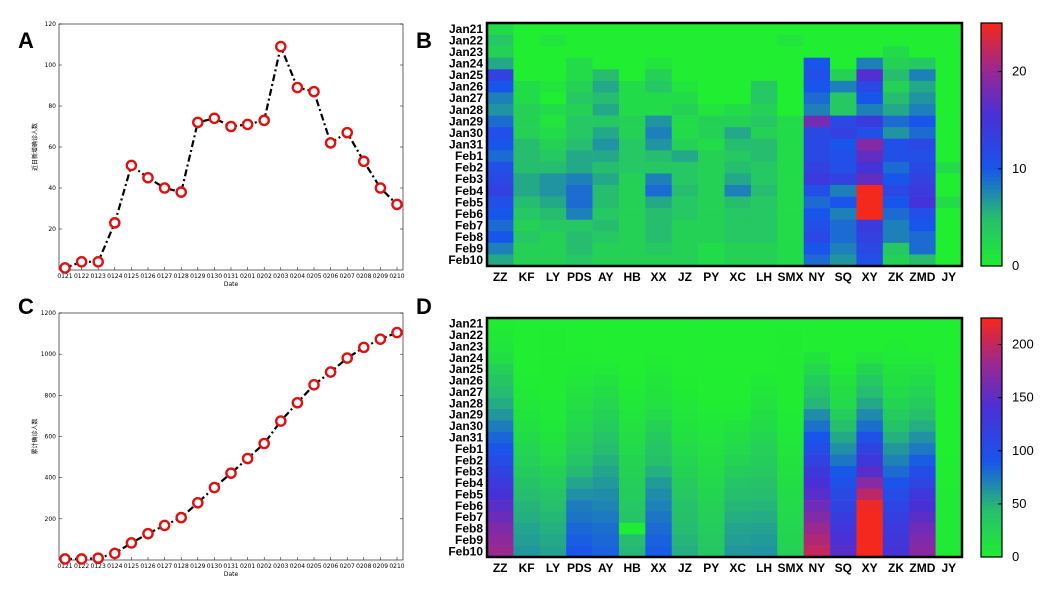 The height and width of the screenshot is (594, 1044). What do you see at coordinates (264, 276) in the screenshot?
I see `x-tick-label: 0202` at bounding box center [264, 276].